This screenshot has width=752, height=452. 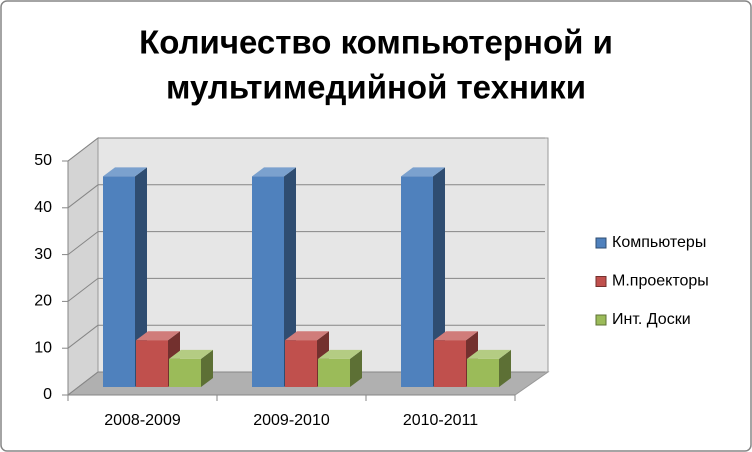 What do you see at coordinates (47, 394) in the screenshot?
I see `y-tick-label: 0` at bounding box center [47, 394].